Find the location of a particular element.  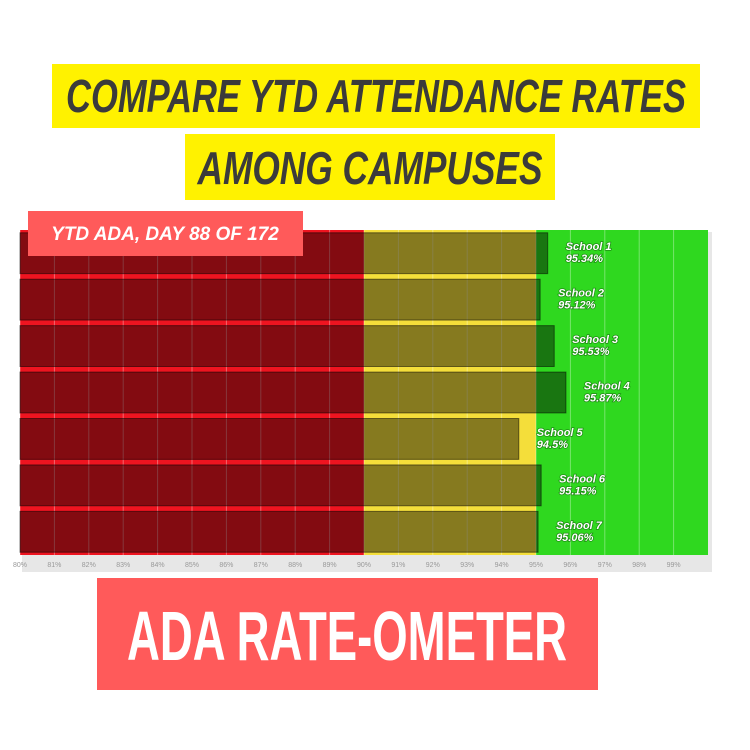

category-label: School 3 is located at coordinates (595, 340).